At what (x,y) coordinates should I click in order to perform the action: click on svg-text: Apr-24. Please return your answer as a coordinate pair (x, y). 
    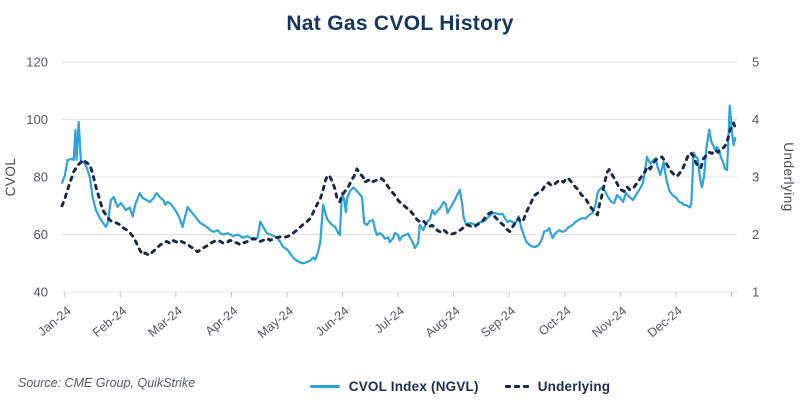
    Looking at the image, I should click on (222, 321).